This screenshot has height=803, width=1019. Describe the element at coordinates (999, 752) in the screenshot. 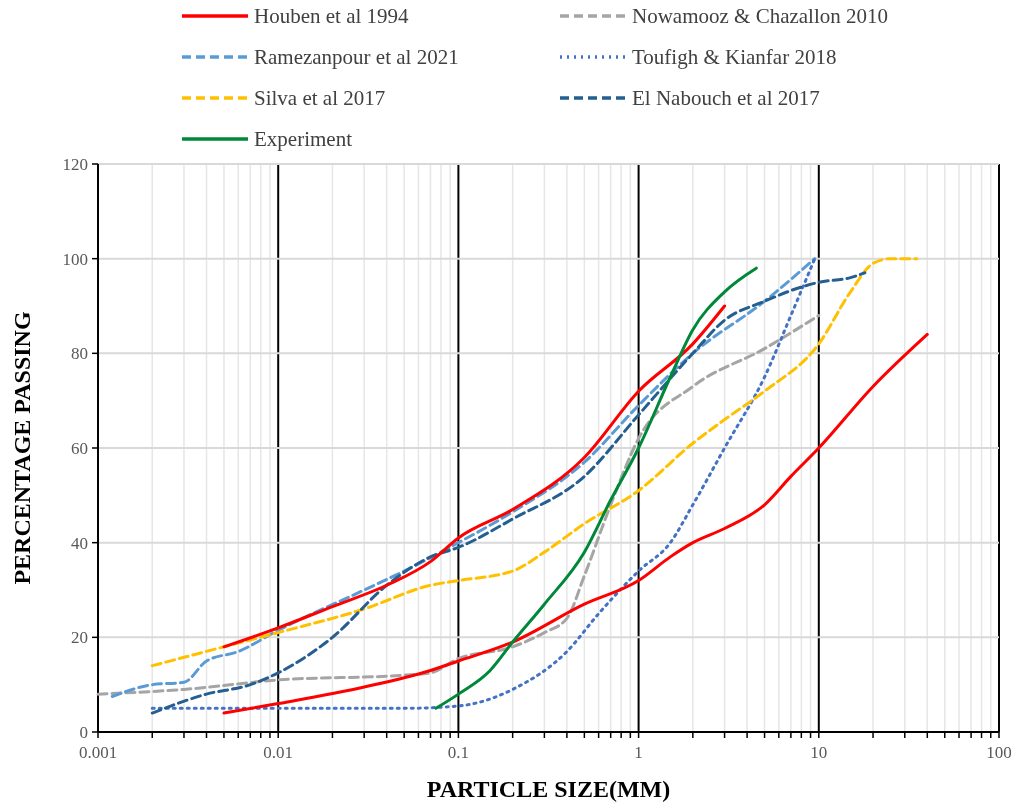

I see `x-tick-label: 100` at that location.